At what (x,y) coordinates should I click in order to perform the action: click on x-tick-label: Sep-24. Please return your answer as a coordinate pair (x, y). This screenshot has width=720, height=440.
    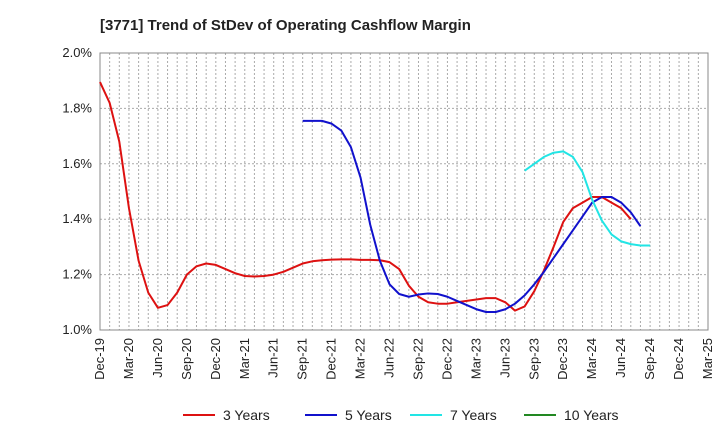
    Looking at the image, I should click on (649, 359).